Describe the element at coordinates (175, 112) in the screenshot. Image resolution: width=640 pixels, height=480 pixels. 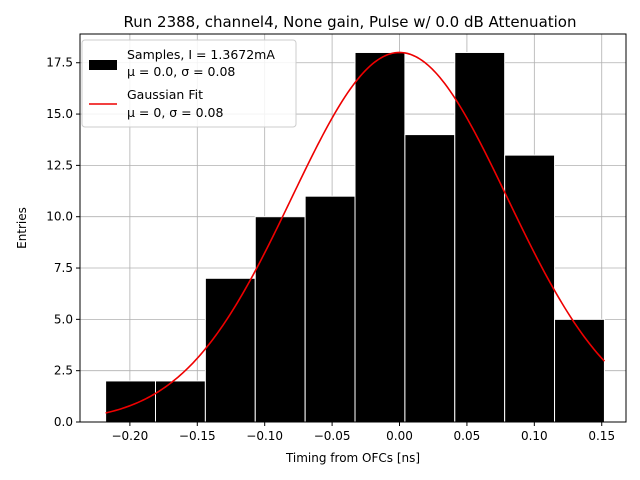
I see `legend-fit-params: μ = 0, σ = 0.08` at that location.